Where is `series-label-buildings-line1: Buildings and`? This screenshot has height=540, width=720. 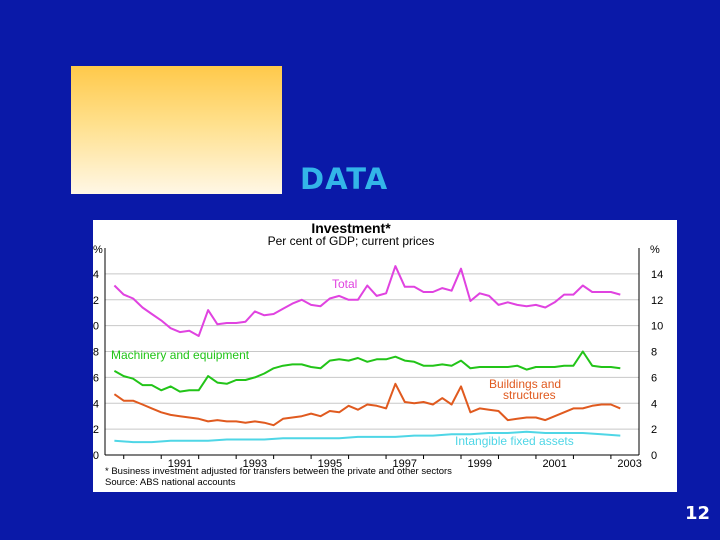 series-label-buildings-line1: Buildings and is located at coordinates (525, 384).